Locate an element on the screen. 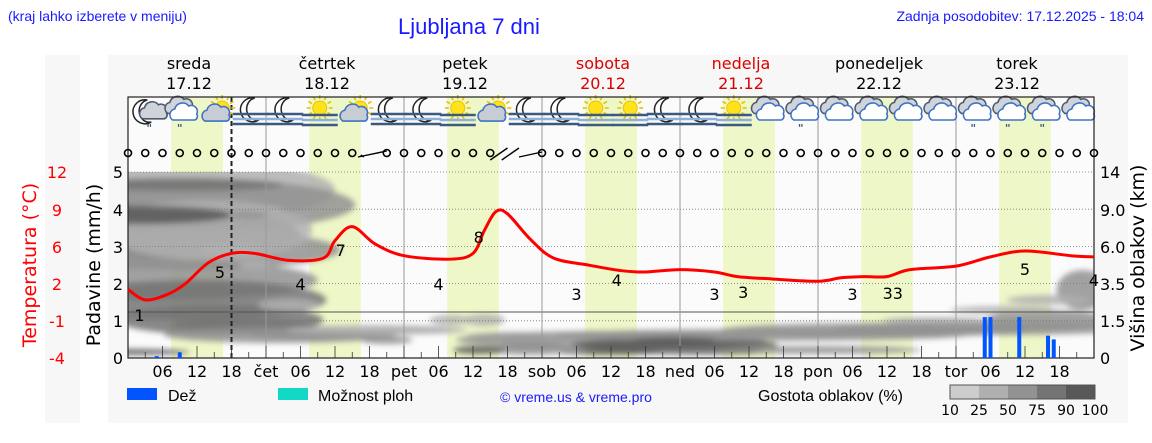  rain-legend-swatch is located at coordinates (142, 394).